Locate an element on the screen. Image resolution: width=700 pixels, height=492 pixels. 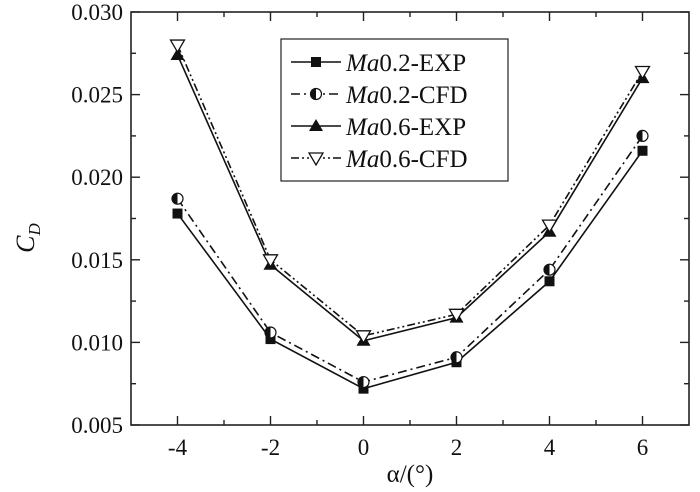
legend-label-rest: 0.2-EXP is located at coordinates (422, 63).